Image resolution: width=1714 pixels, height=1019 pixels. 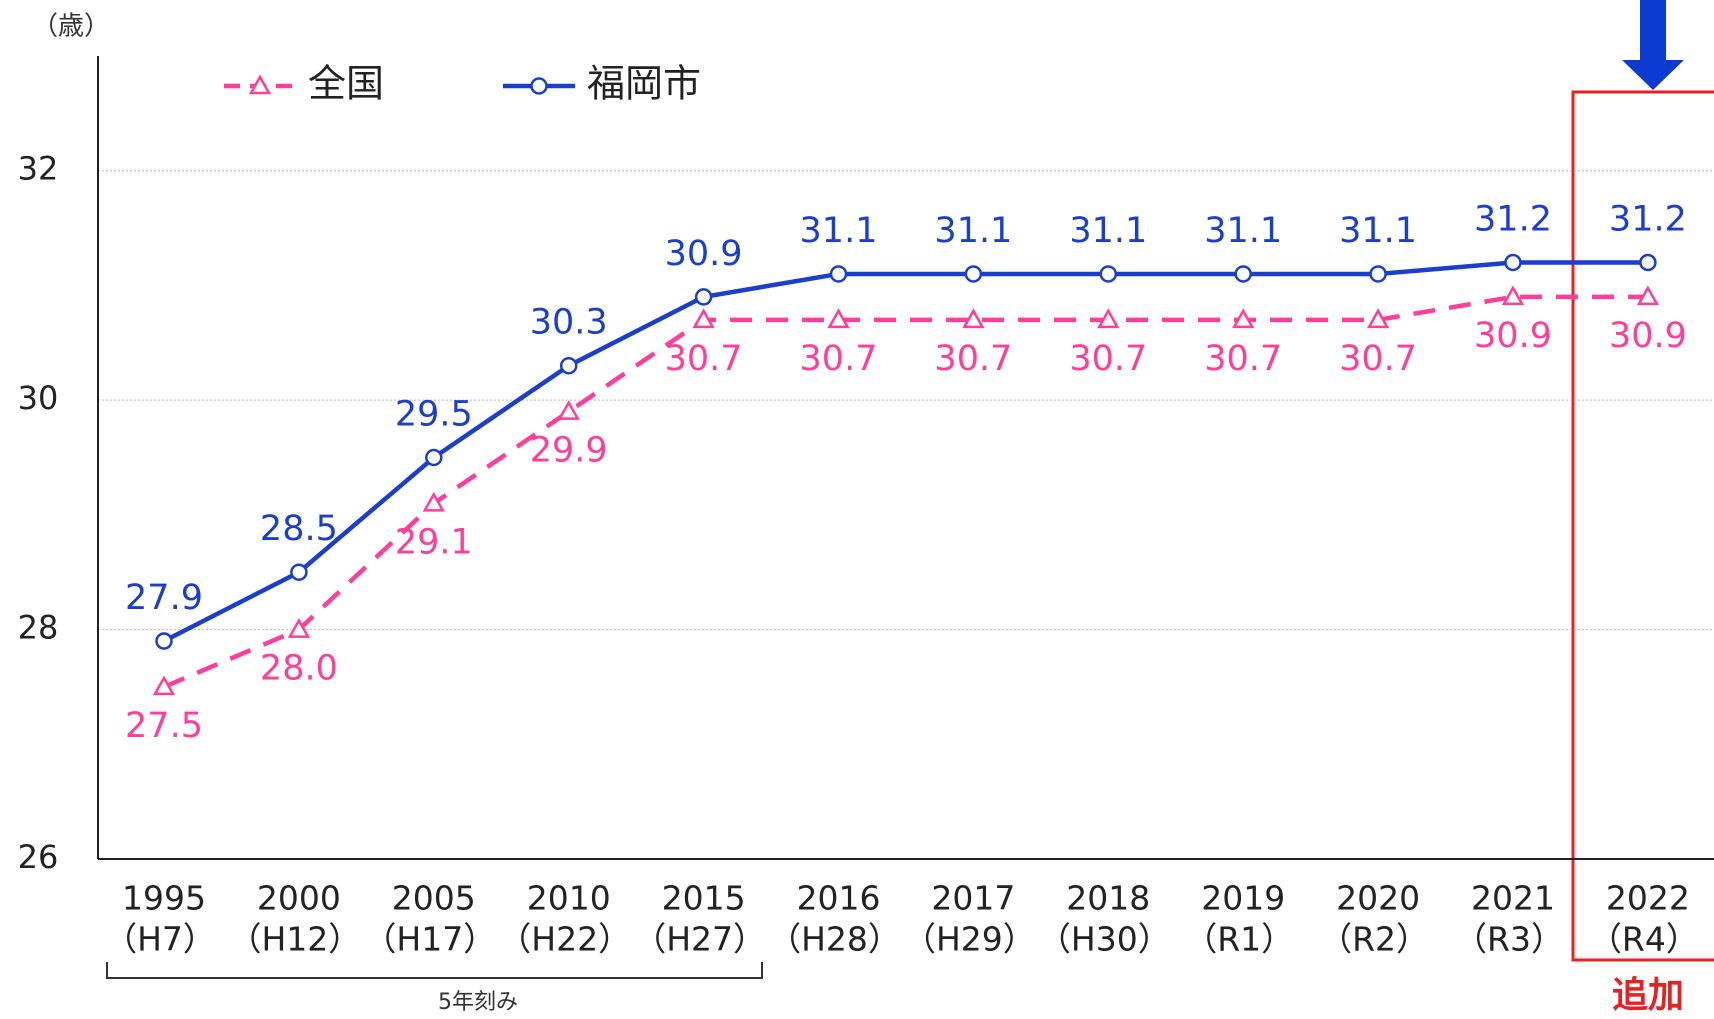 I want to click on x-tick-sublabel: （H17）, so click(x=429, y=939).